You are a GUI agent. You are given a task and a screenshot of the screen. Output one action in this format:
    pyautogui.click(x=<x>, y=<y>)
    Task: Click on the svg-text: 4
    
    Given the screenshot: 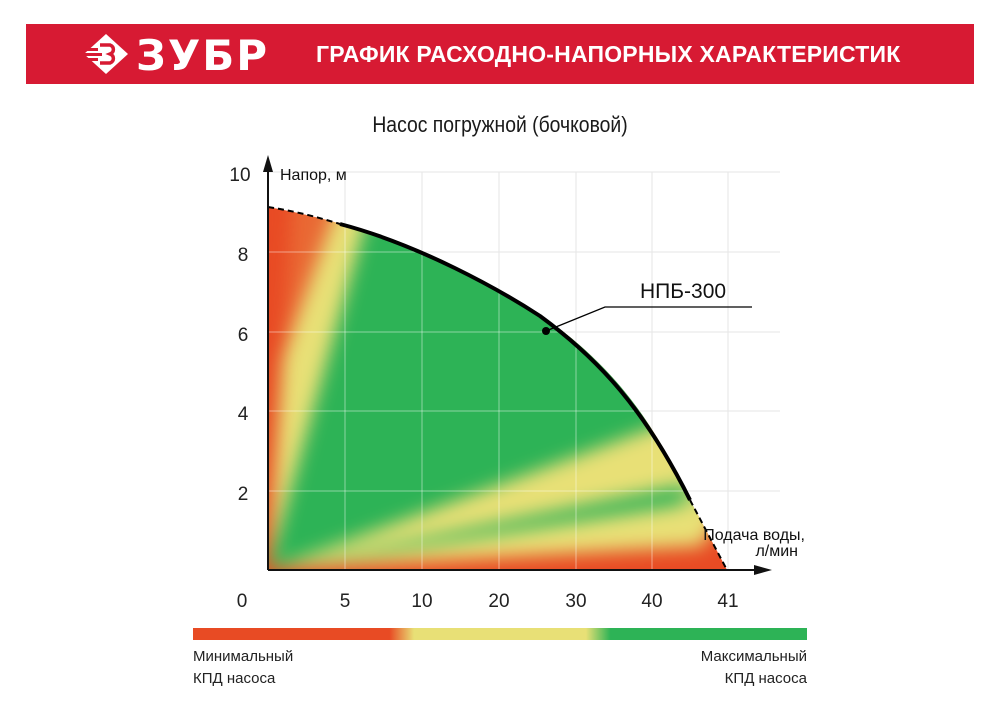 What is the action you would take?
    pyautogui.click(x=243, y=414)
    